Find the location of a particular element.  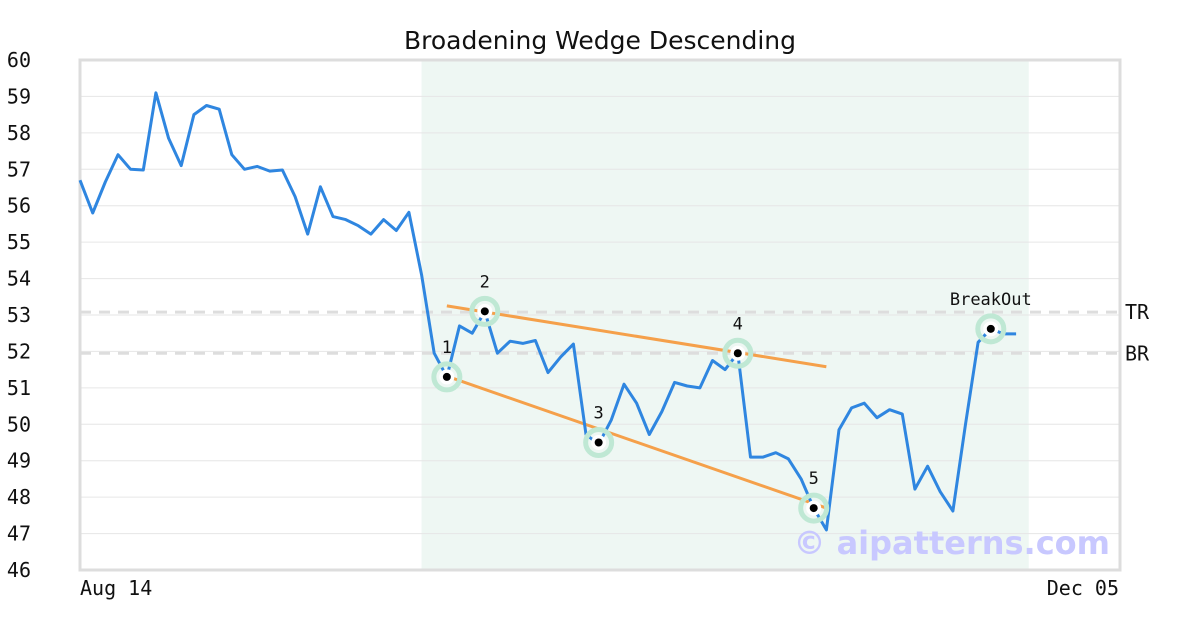

point-label-4: 4 is located at coordinates (738, 324).